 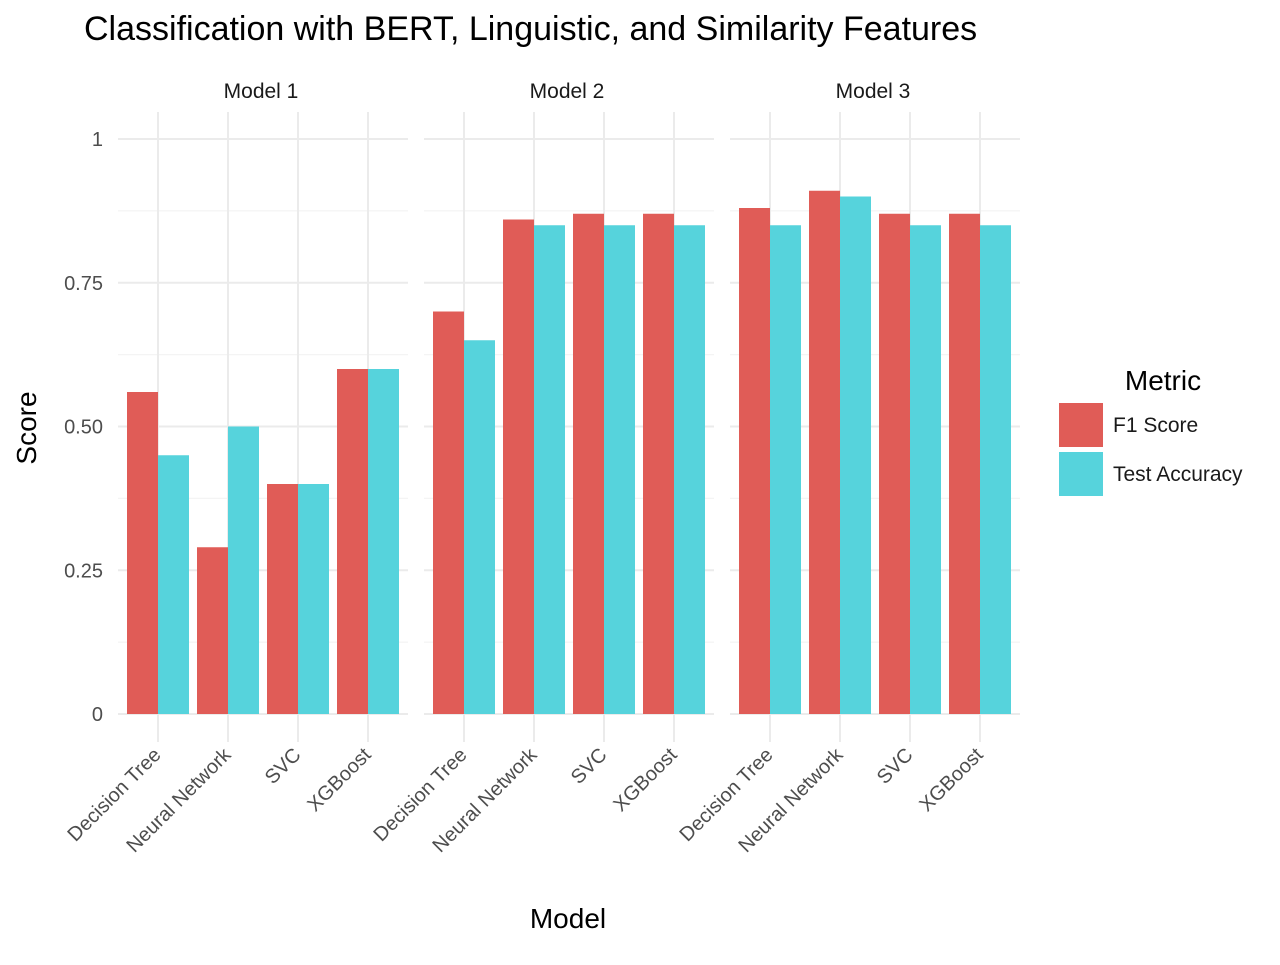 What do you see at coordinates (83, 284) in the screenshot?
I see `y-tick-label: 0.75` at bounding box center [83, 284].